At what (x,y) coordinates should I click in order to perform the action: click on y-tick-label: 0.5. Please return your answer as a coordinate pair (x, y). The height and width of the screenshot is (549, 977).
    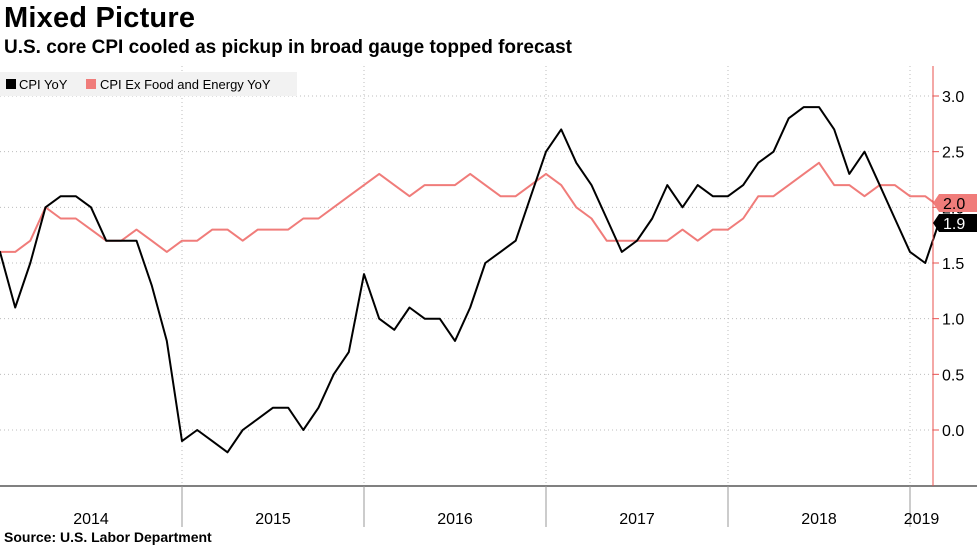
    Looking at the image, I should click on (953, 375).